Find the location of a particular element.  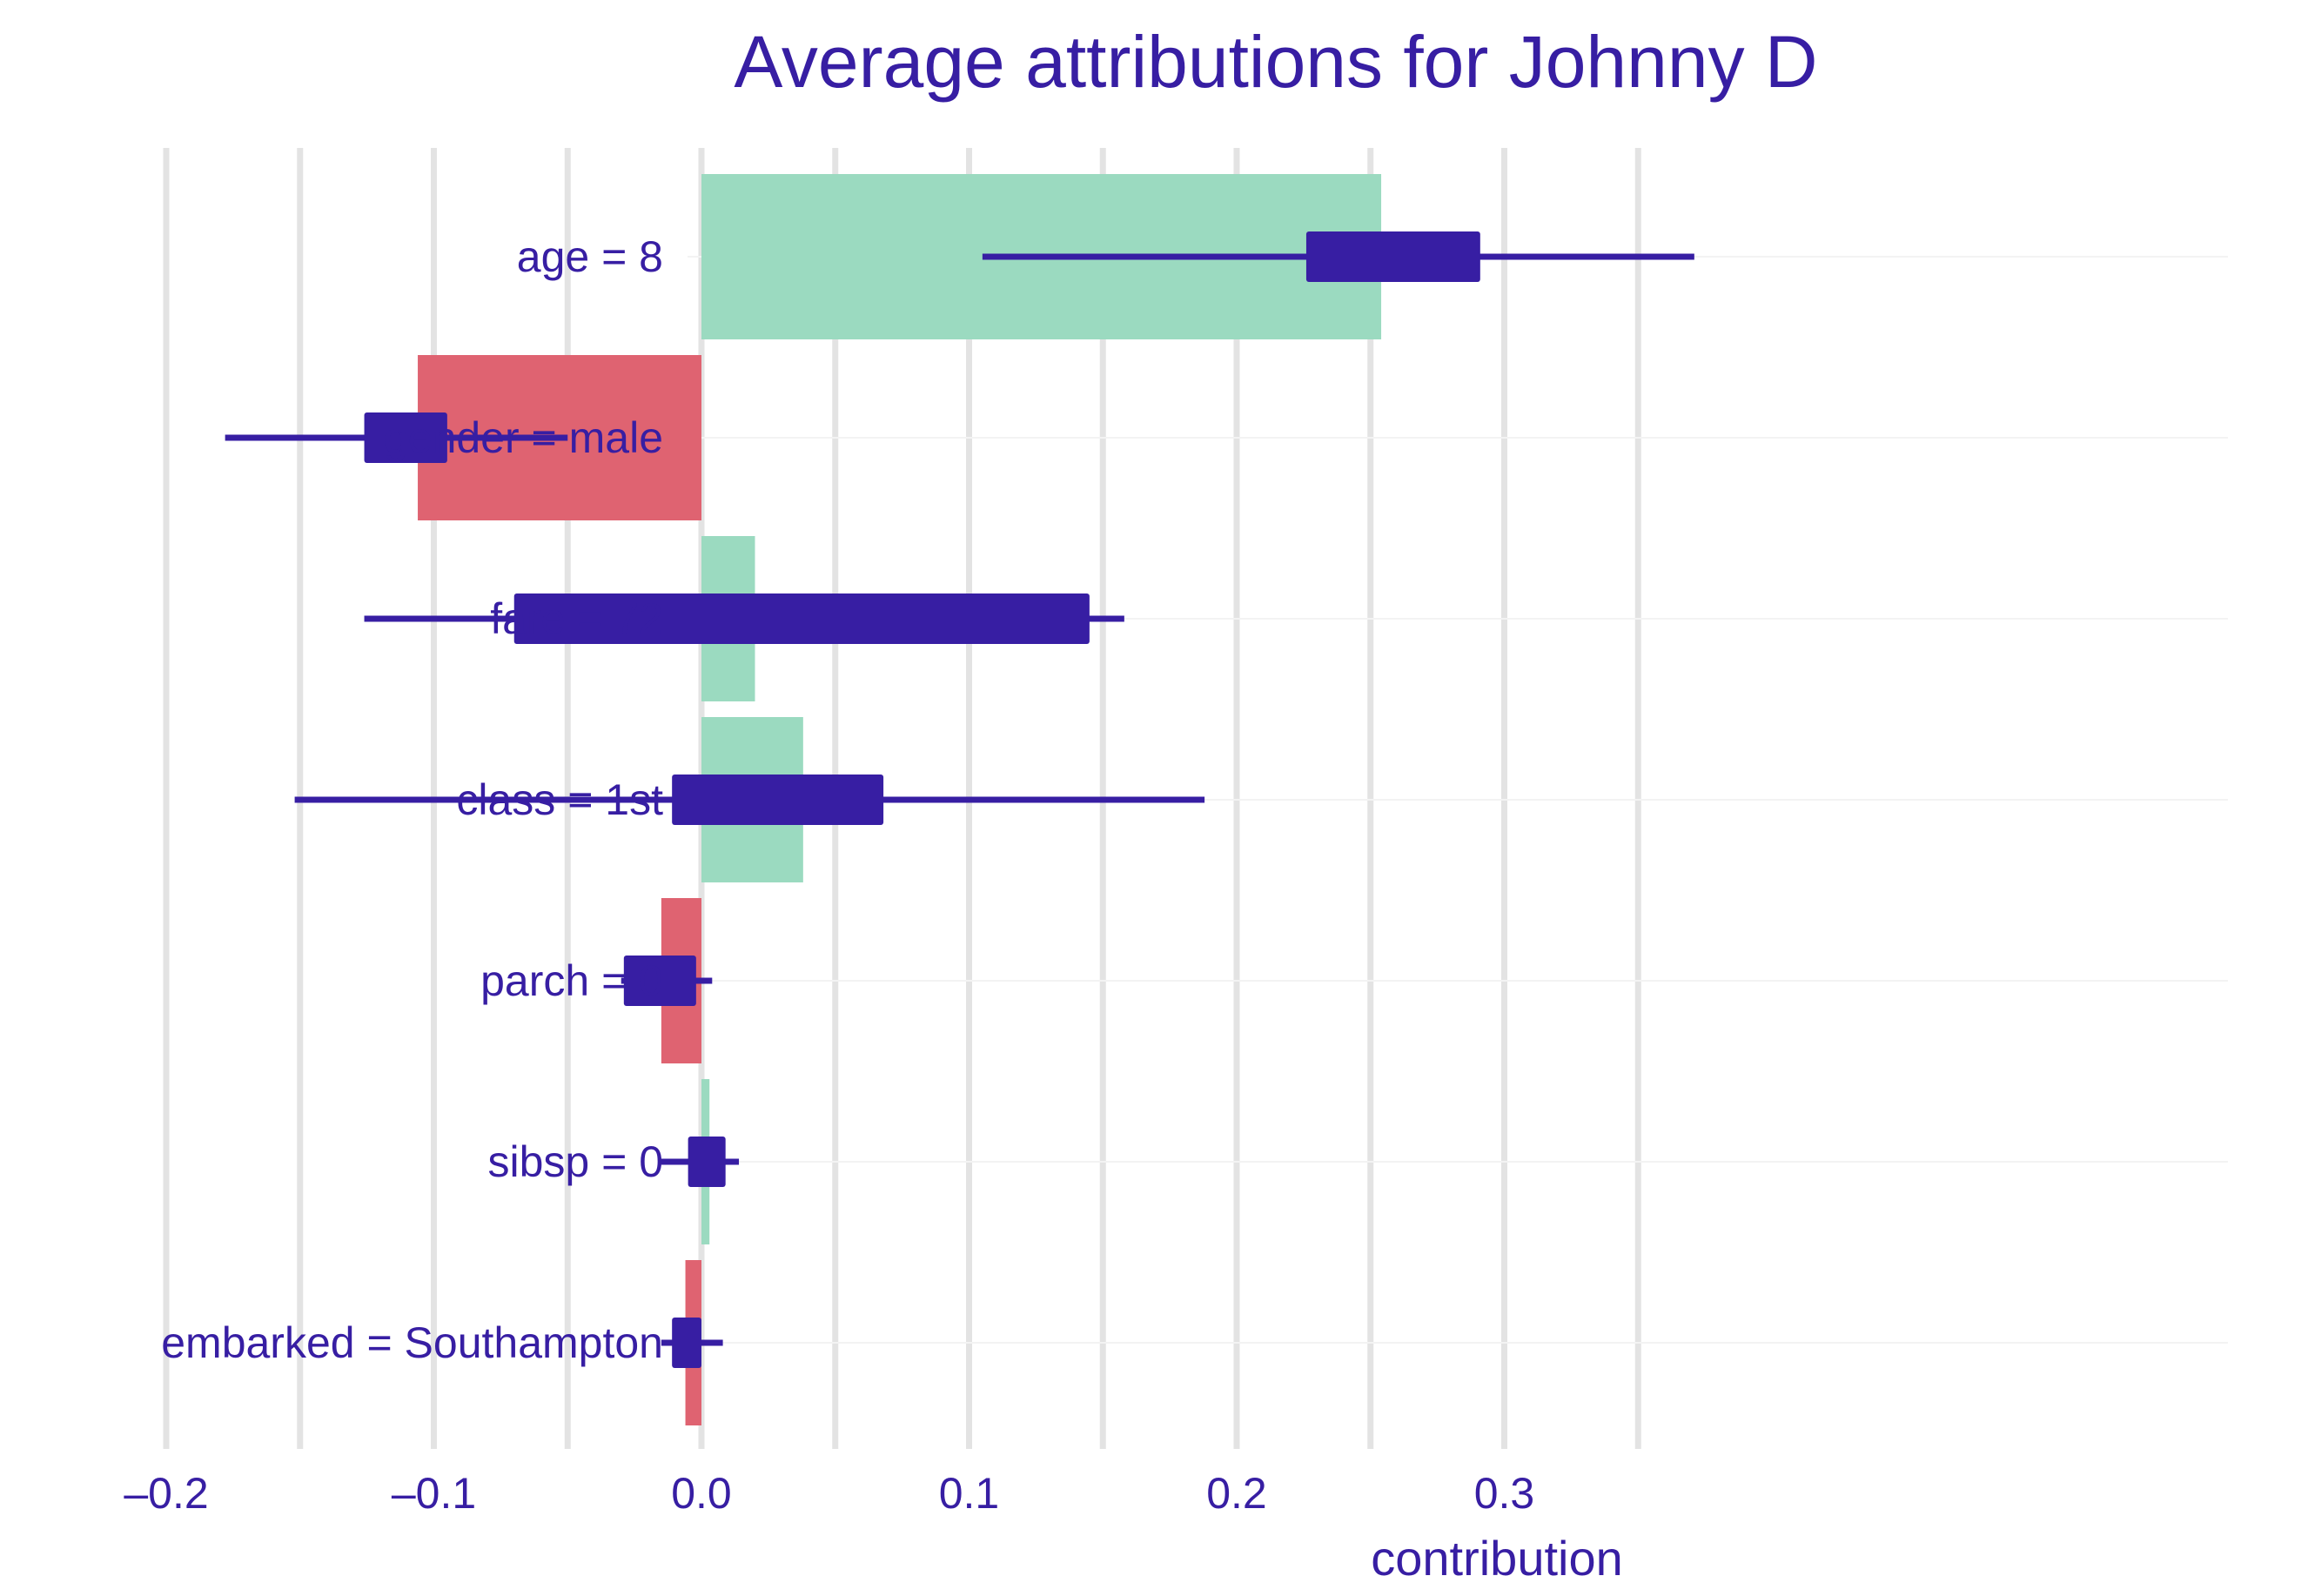

x-tick-label: 0.1 is located at coordinates (970, 1493).